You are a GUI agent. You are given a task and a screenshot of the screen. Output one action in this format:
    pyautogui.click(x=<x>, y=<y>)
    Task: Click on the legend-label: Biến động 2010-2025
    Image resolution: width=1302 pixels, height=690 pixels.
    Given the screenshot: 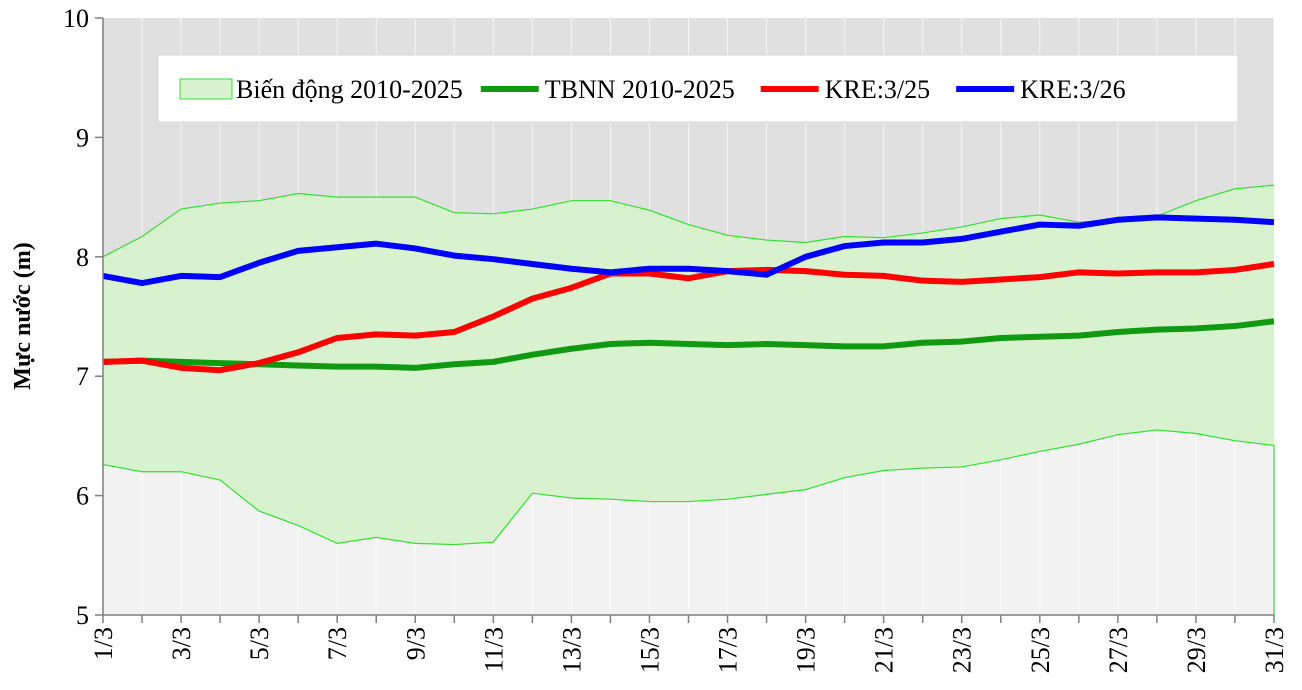 What is the action you would take?
    pyautogui.click(x=349, y=89)
    